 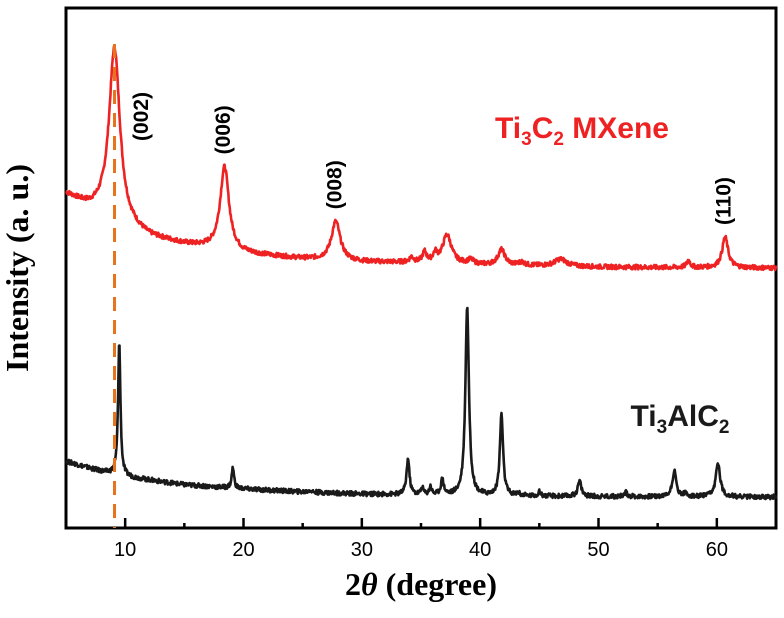 I want to click on x-tick-label: 10, so click(x=125, y=550).